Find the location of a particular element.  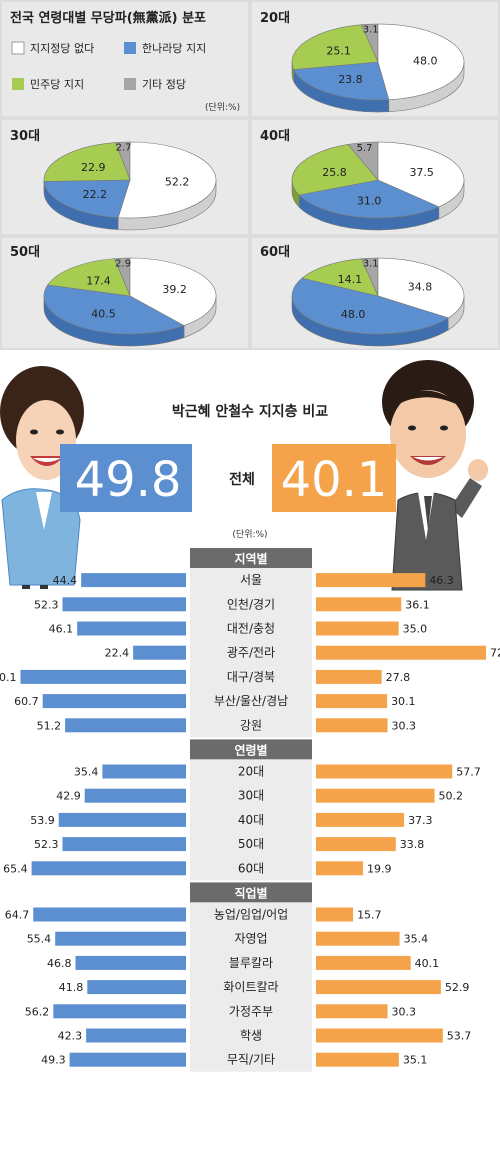

legend-swatch-gnp is located at coordinates (130, 48).